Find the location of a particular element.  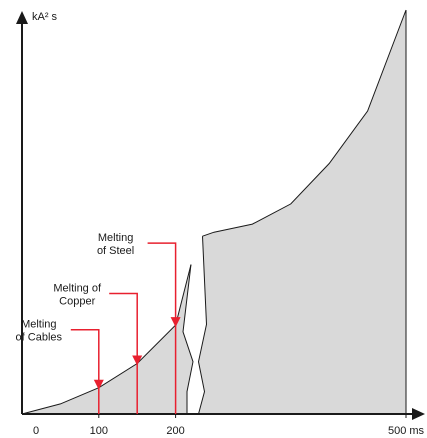

y-axis-label: kA² s is located at coordinates (45, 17).